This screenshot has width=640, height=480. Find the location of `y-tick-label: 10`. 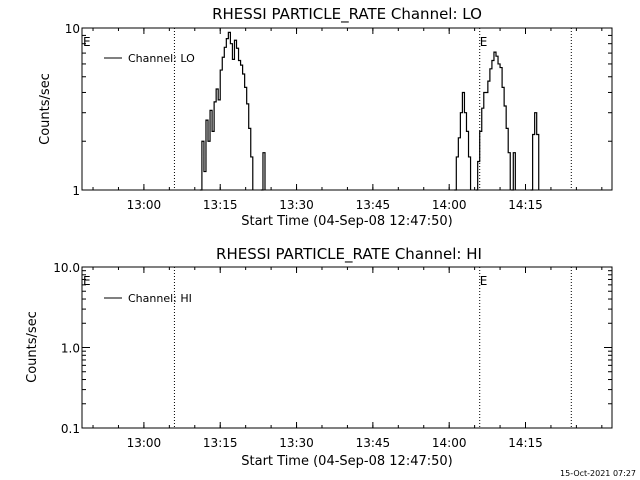

y-tick-label: 10 is located at coordinates (72, 29).